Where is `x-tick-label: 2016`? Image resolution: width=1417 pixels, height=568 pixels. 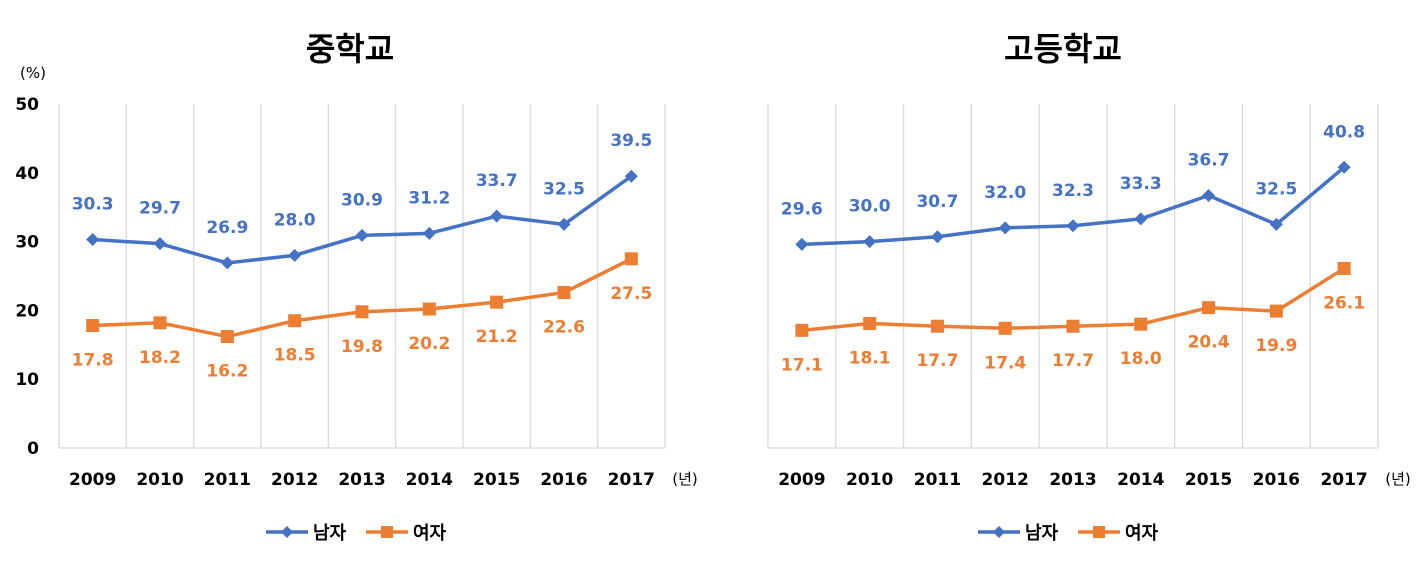
x-tick-label: 2016 is located at coordinates (563, 480).